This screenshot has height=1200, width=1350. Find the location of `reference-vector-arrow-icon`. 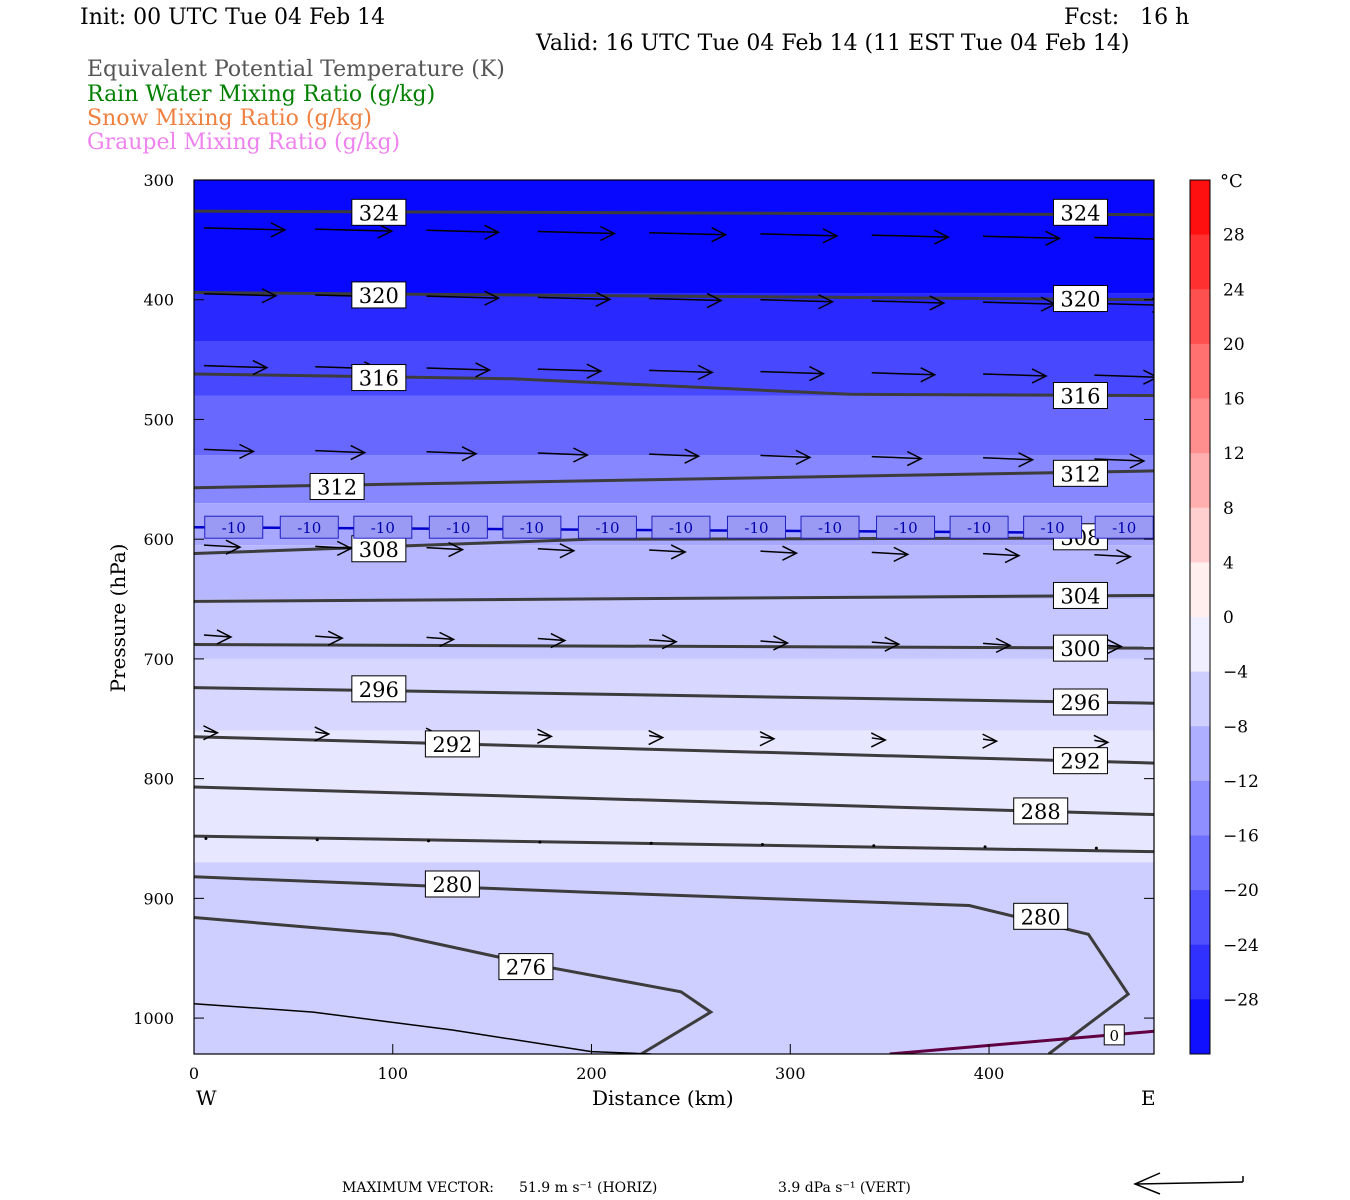

reference-vector-arrow-icon is located at coordinates (1188, 1183).